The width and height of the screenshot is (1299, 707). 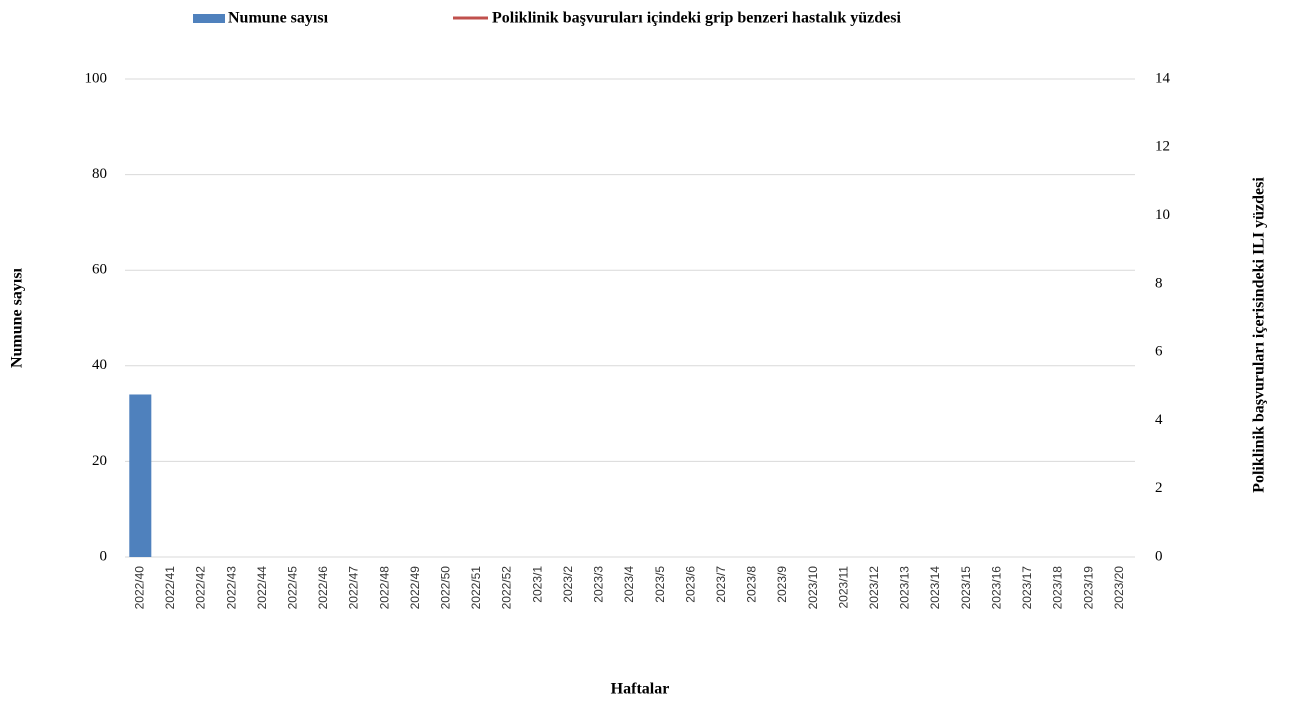 I want to click on y2-tick-label: 12, so click(x=1162, y=147).